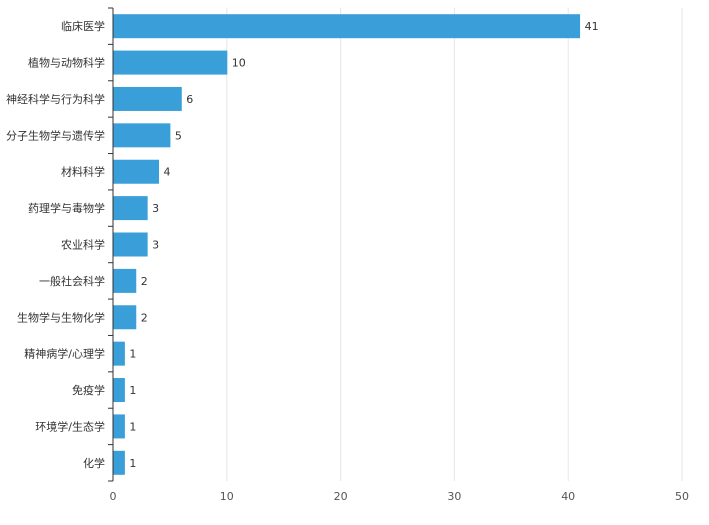 The height and width of the screenshot is (525, 709). What do you see at coordinates (113, 496) in the screenshot?
I see `x-tick-label: 0` at bounding box center [113, 496].